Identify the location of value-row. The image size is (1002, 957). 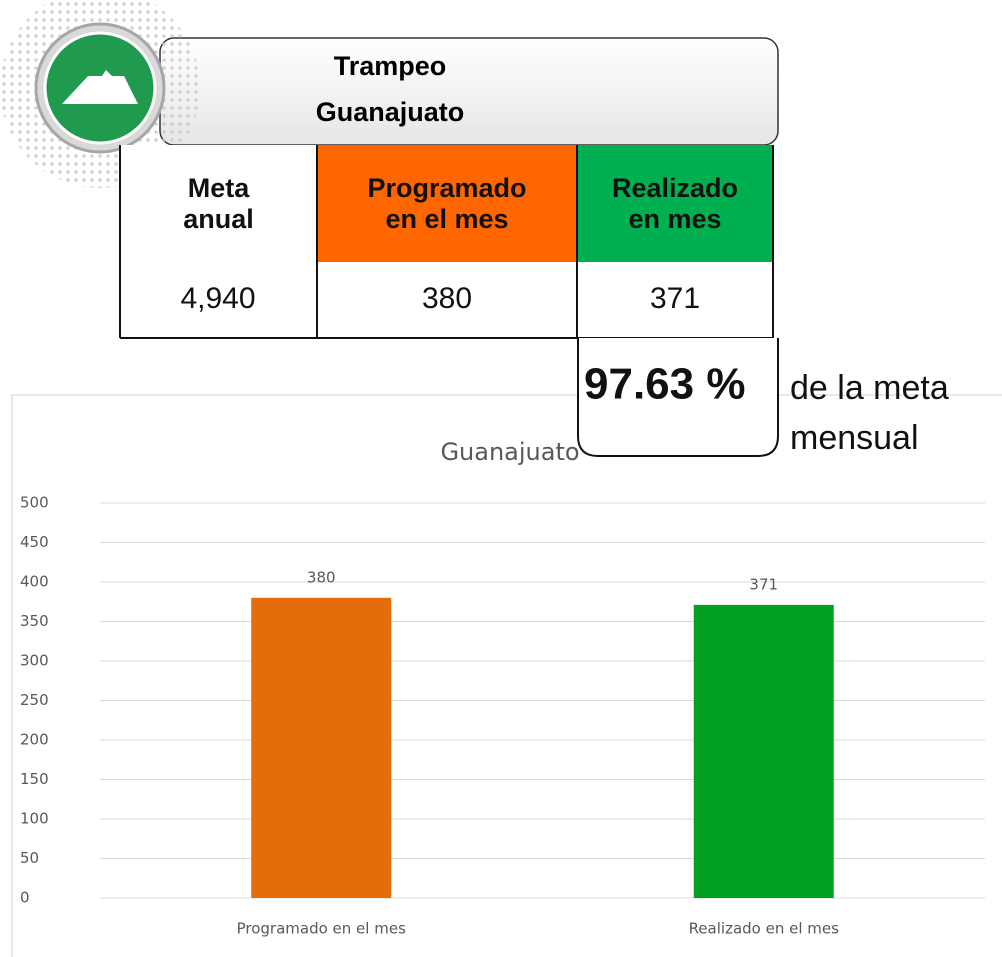
(446, 300).